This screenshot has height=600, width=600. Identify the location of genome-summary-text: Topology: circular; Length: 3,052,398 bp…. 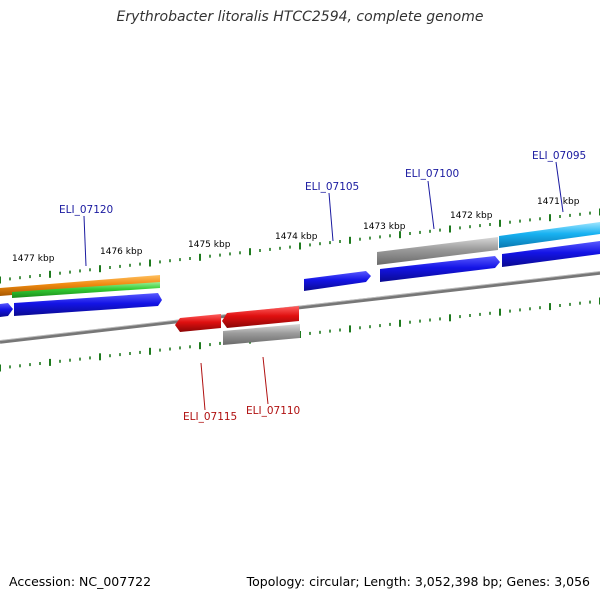
(418, 581).